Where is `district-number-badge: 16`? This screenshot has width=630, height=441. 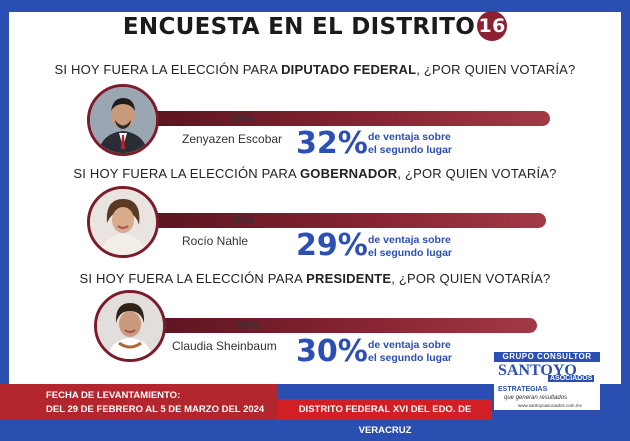
district-number-badge: 16 is located at coordinates (492, 25).